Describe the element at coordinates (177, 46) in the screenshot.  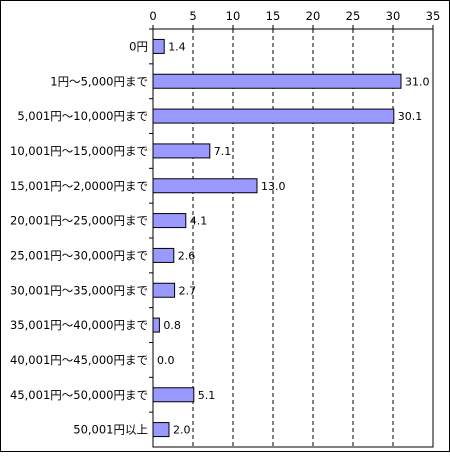
I see `data-label: 1.4` at that location.